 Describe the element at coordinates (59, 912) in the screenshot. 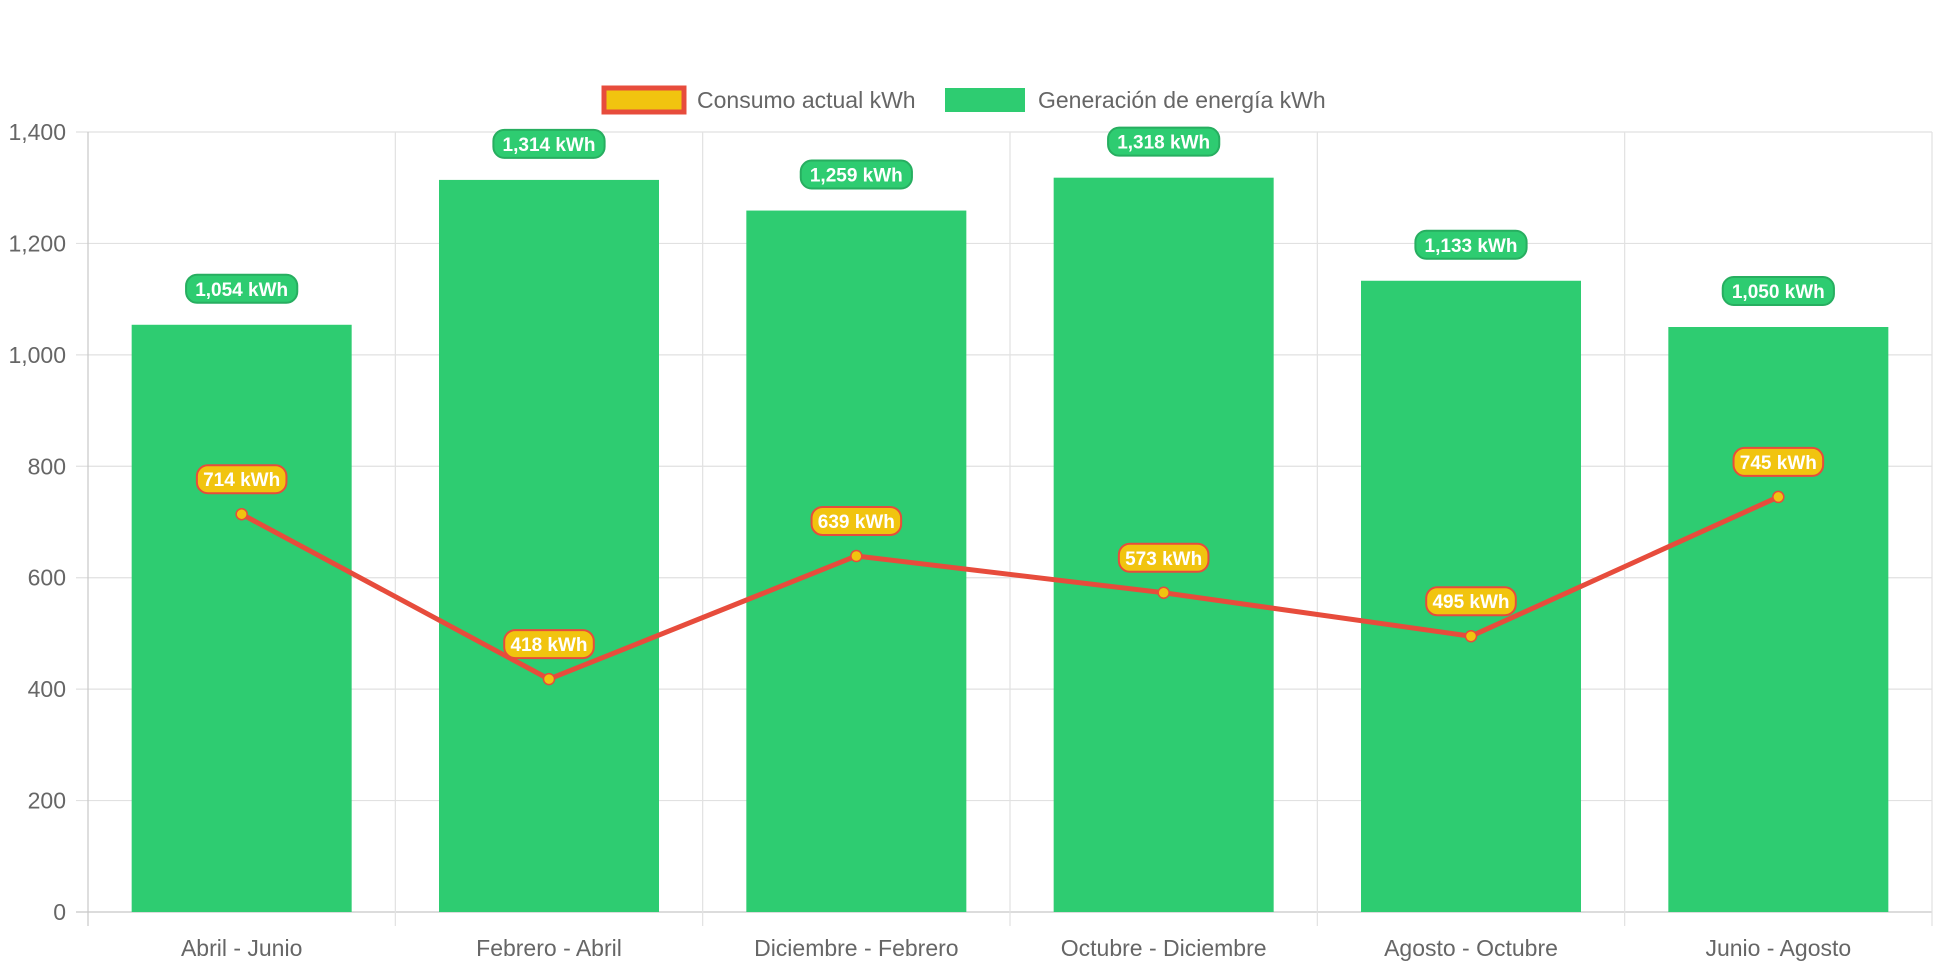

I see `y-tick-label: 0` at that location.